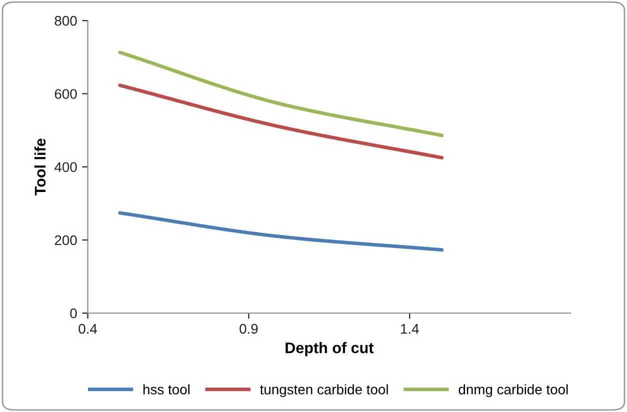 This screenshot has height=412, width=627. I want to click on legend-label: hss tool, so click(166, 389).